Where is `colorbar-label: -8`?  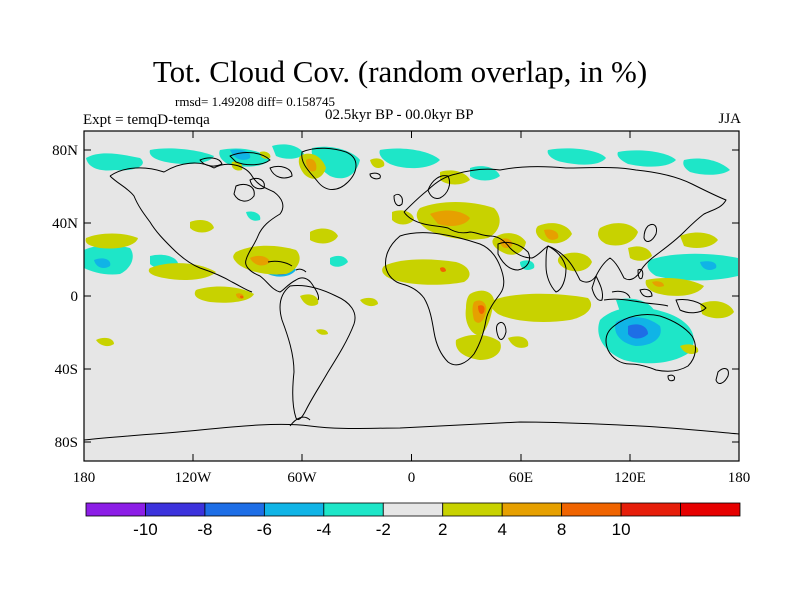 colorbar-label: -8 is located at coordinates (204, 529).